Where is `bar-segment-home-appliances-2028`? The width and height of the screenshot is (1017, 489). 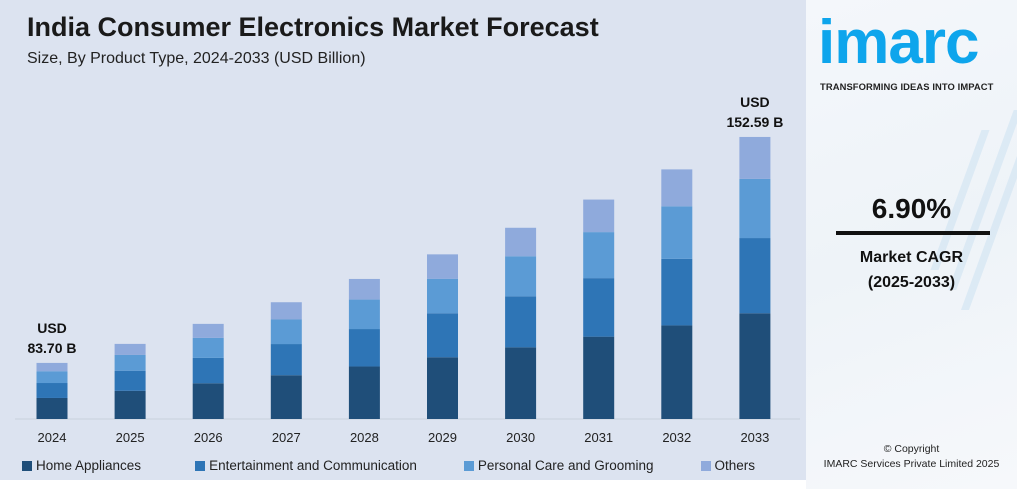
bar-segment-home-appliances-2028 is located at coordinates (364, 392).